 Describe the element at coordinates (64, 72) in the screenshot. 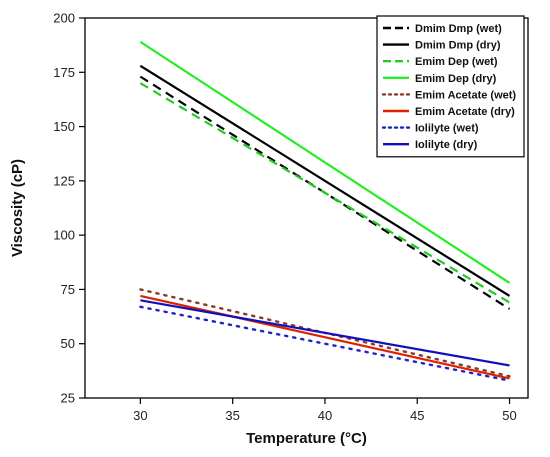

I see `y-tick-label-6: 175` at that location.